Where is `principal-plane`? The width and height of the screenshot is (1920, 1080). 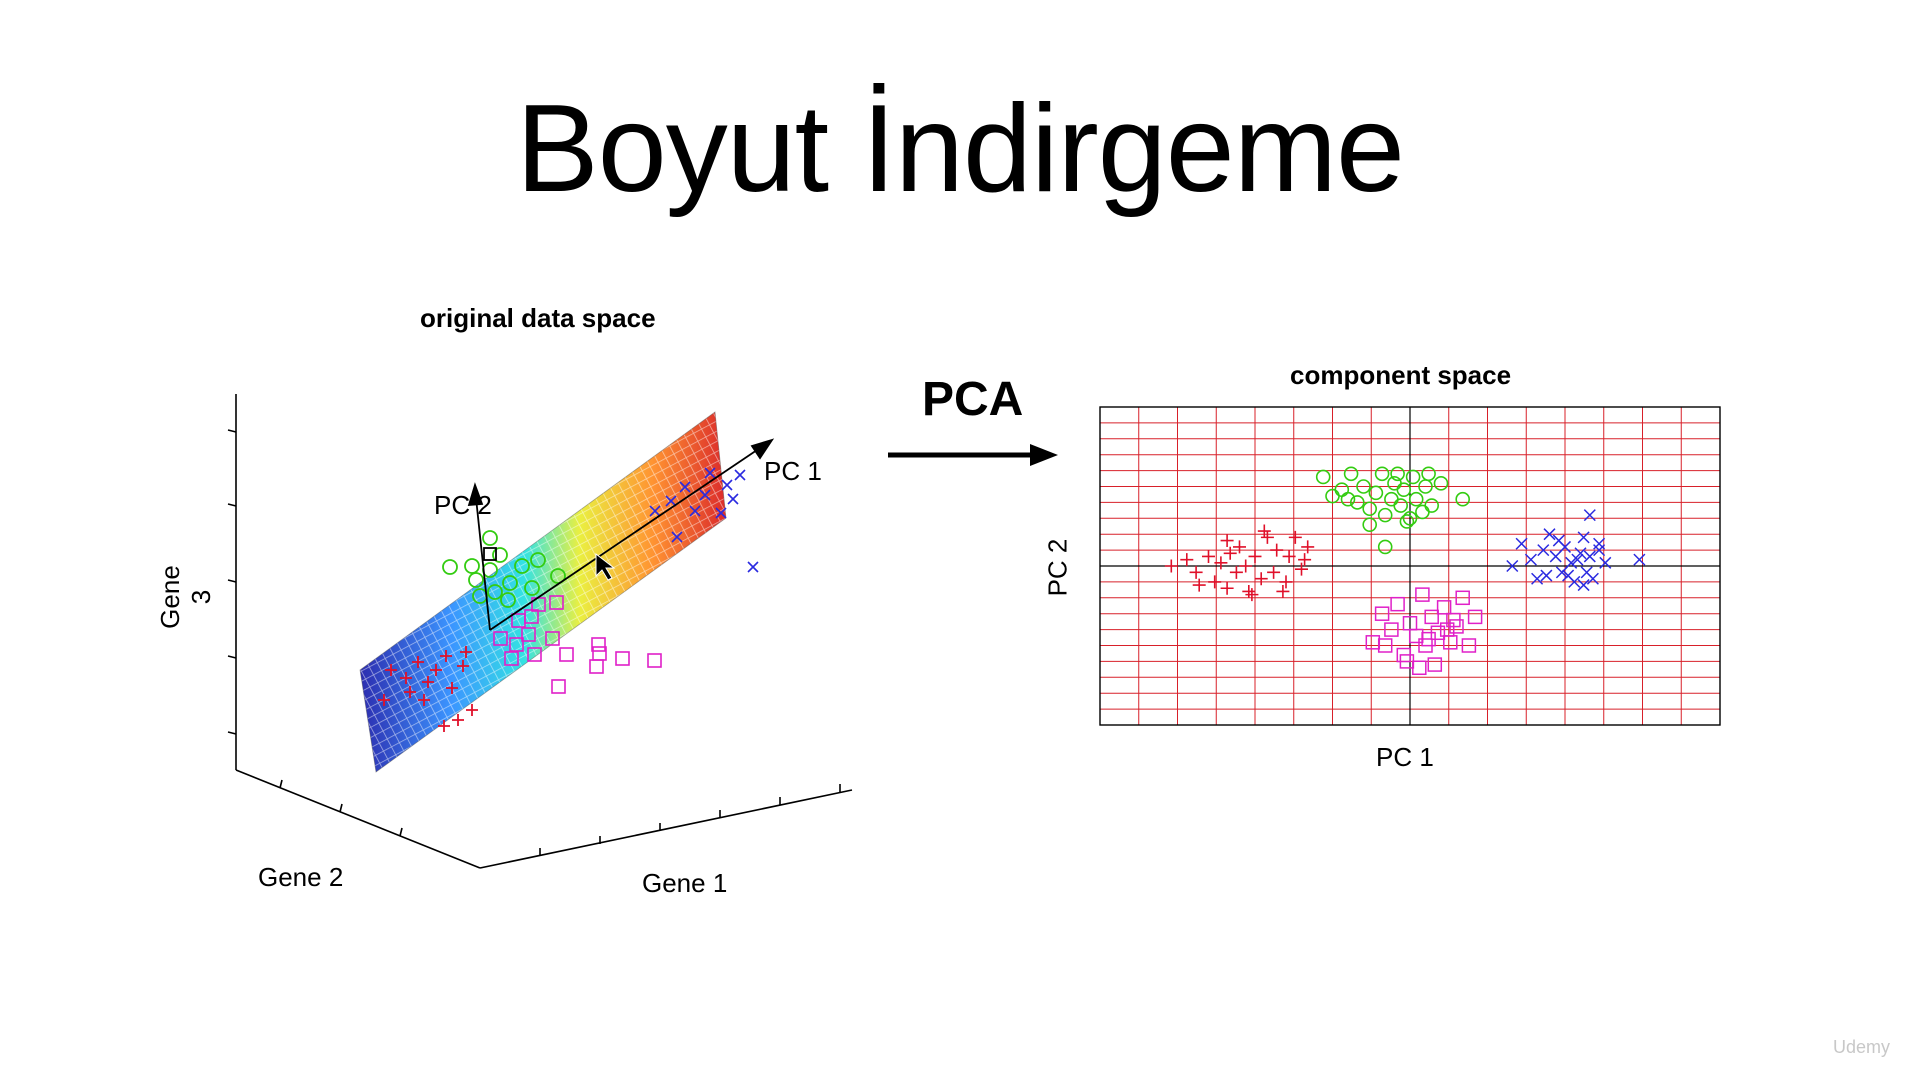 principal-plane is located at coordinates (543, 592).